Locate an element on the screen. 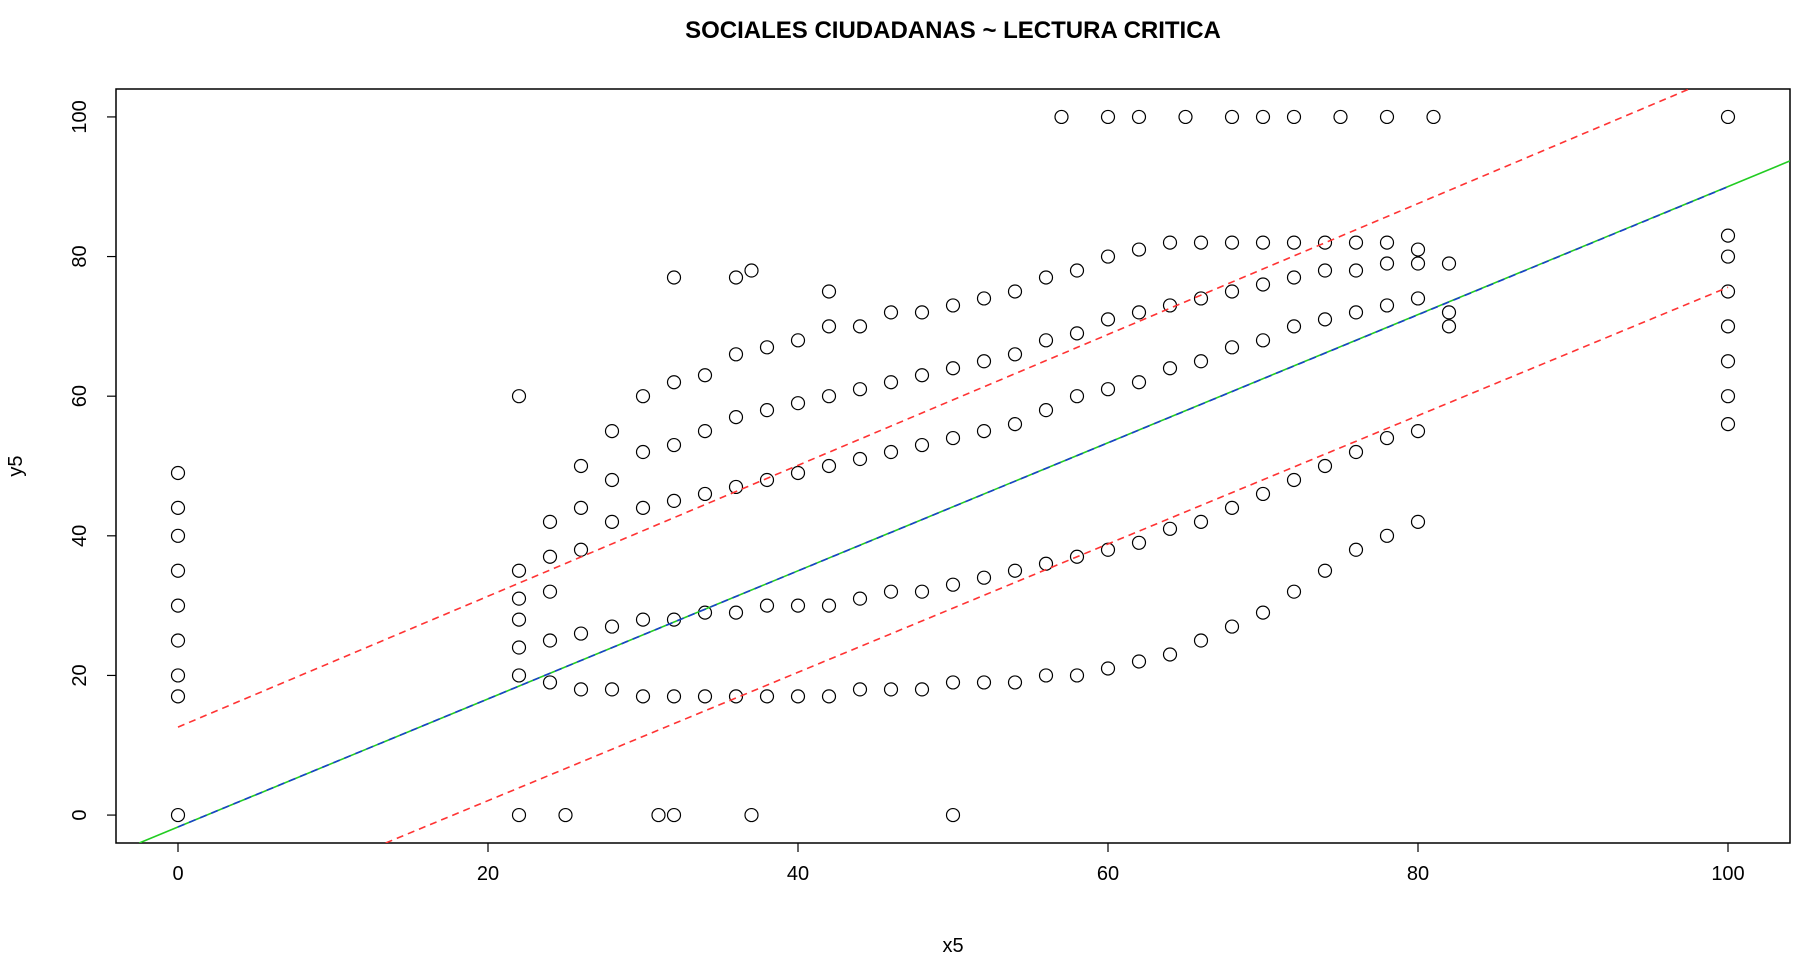  y-tick-label: 80 is located at coordinates (80, 256).